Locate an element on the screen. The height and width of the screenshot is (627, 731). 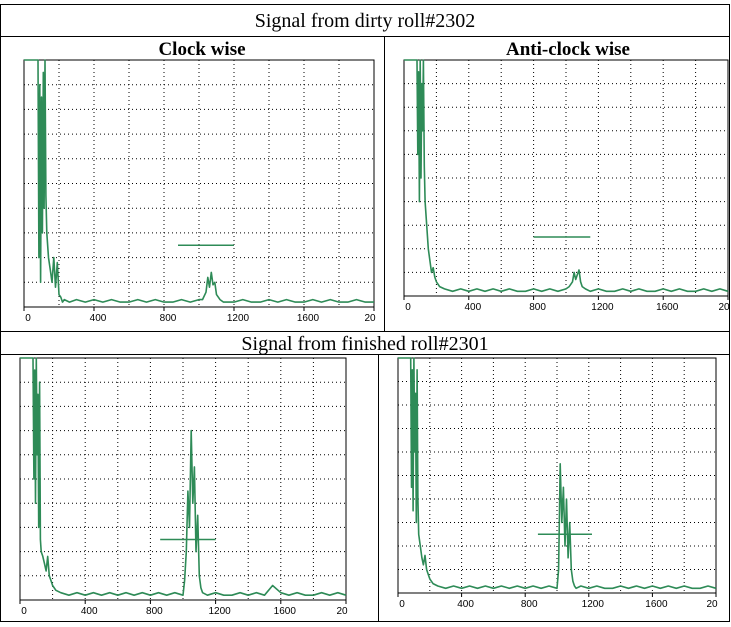
column-header-clockwise: Clock wise is located at coordinates (201, 49).